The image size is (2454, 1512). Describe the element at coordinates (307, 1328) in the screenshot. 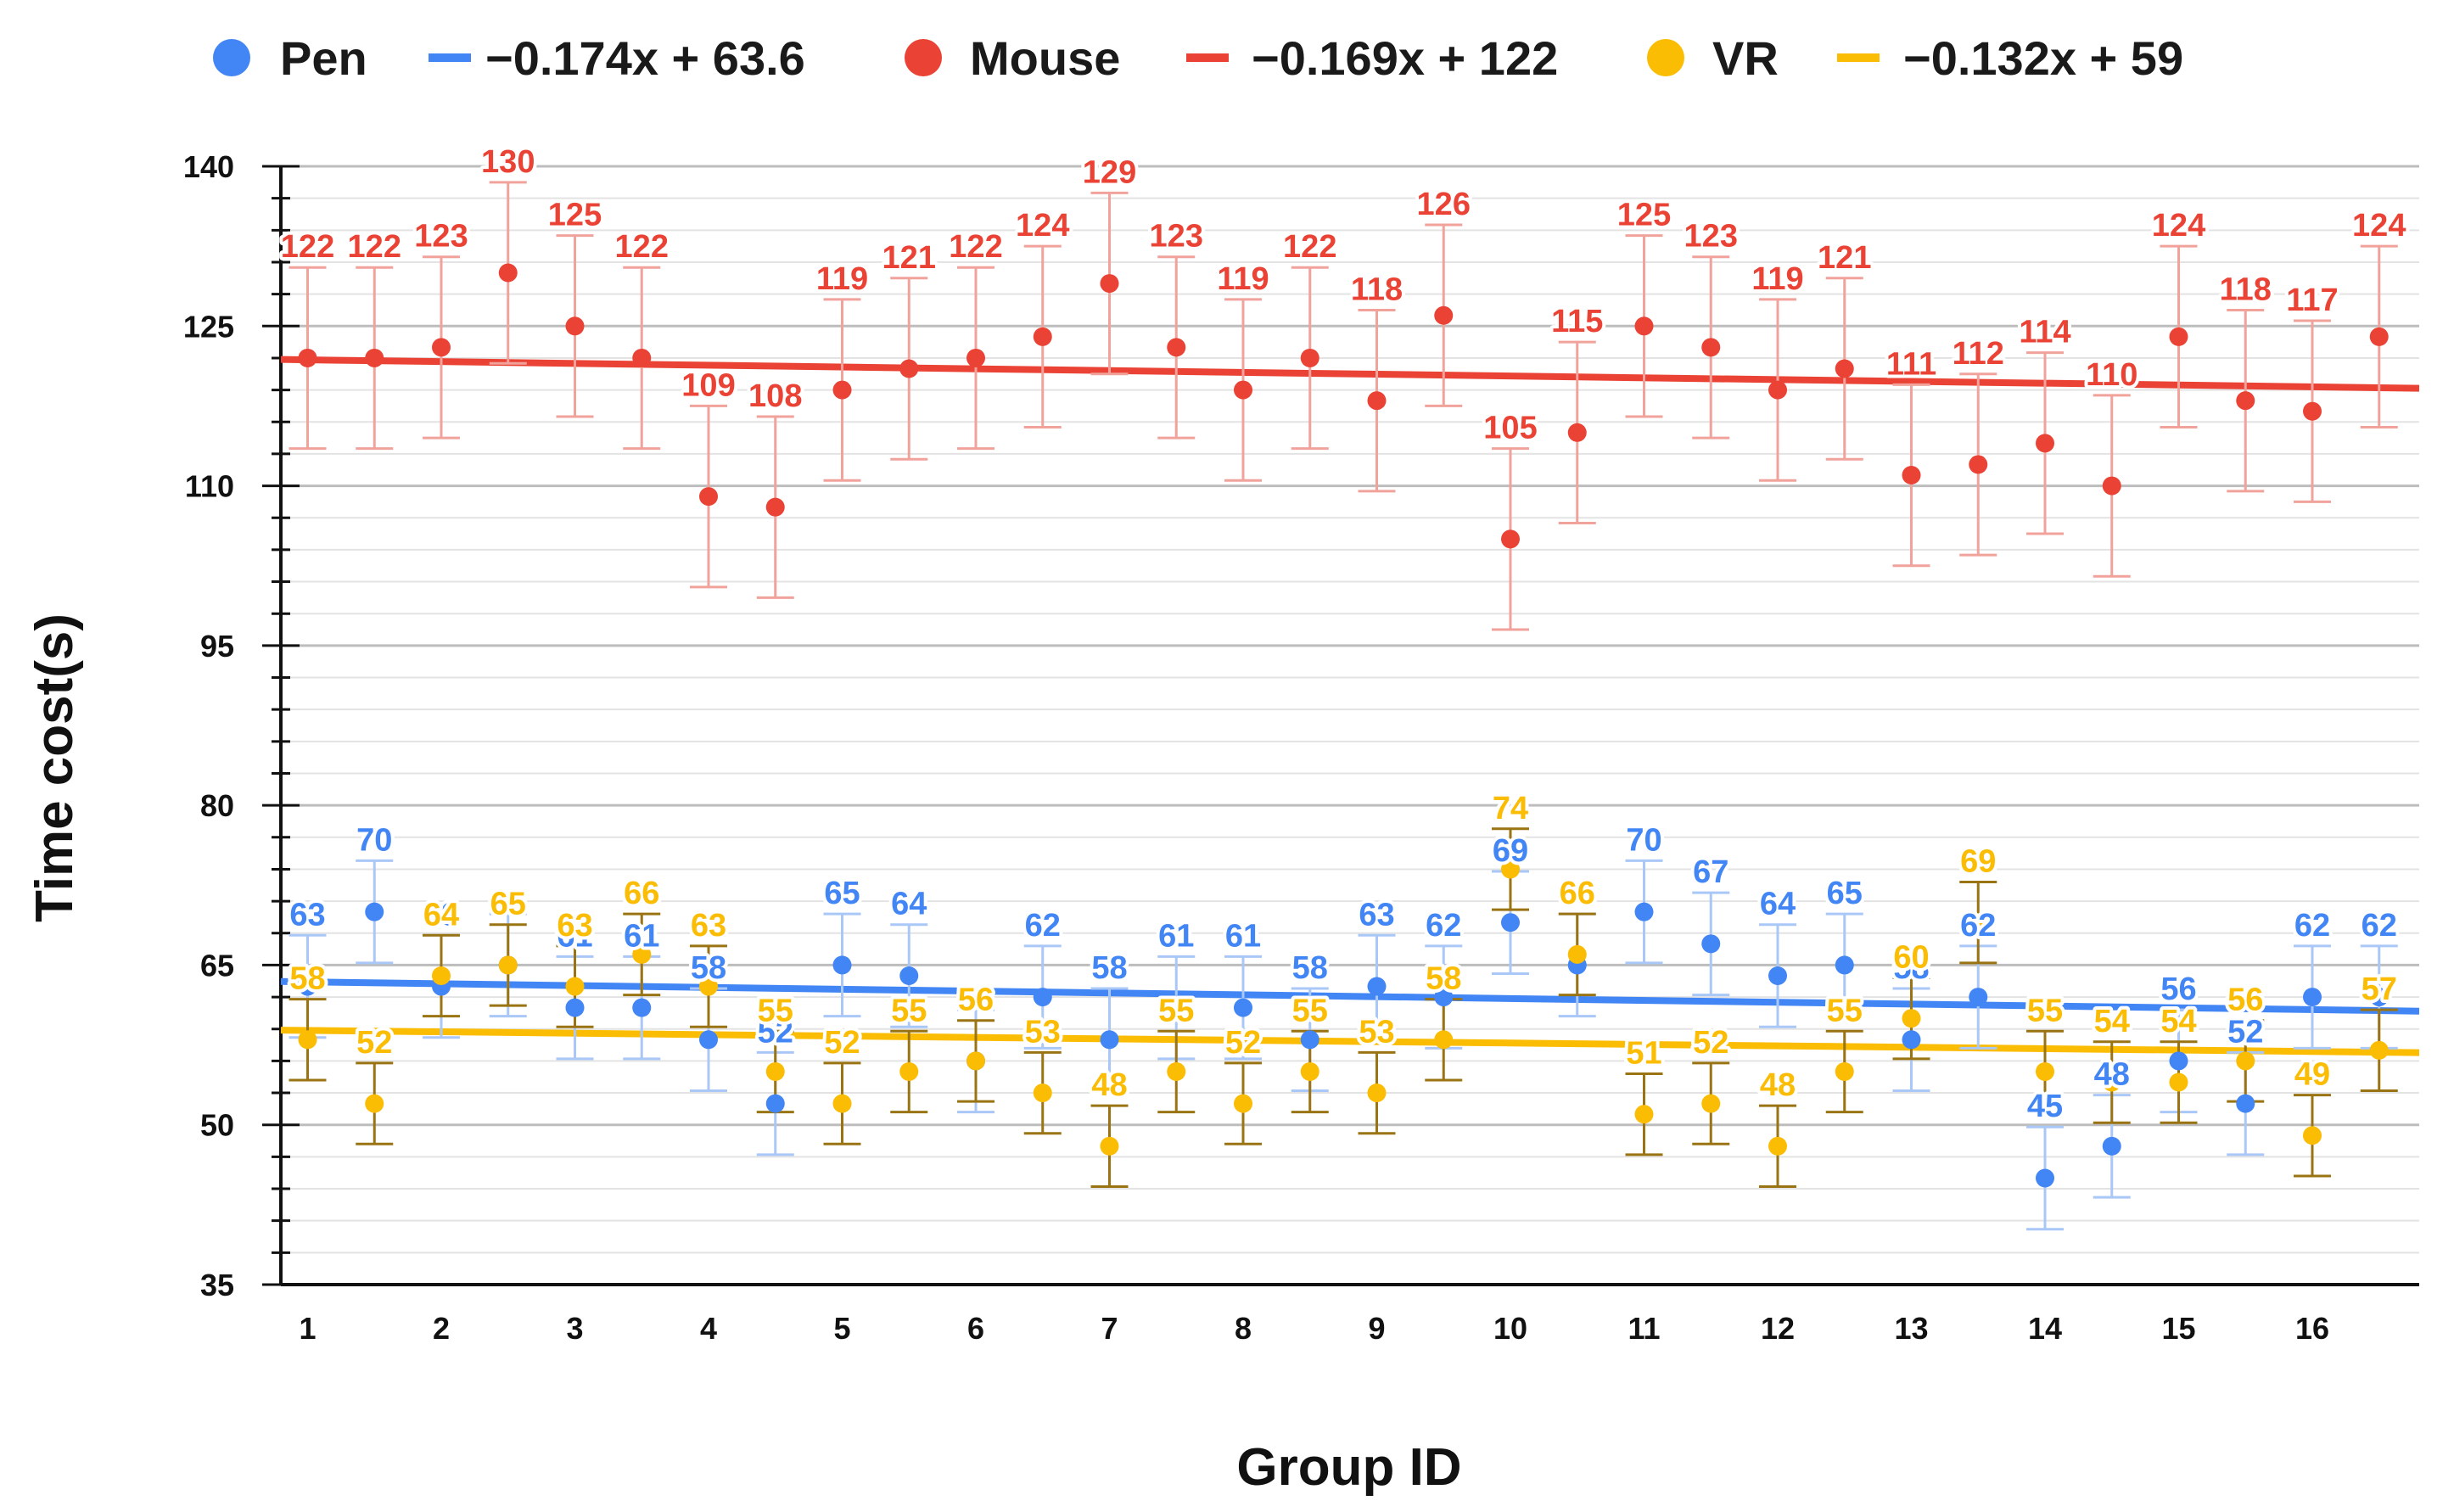

I see `x-tick-label: 1` at that location.